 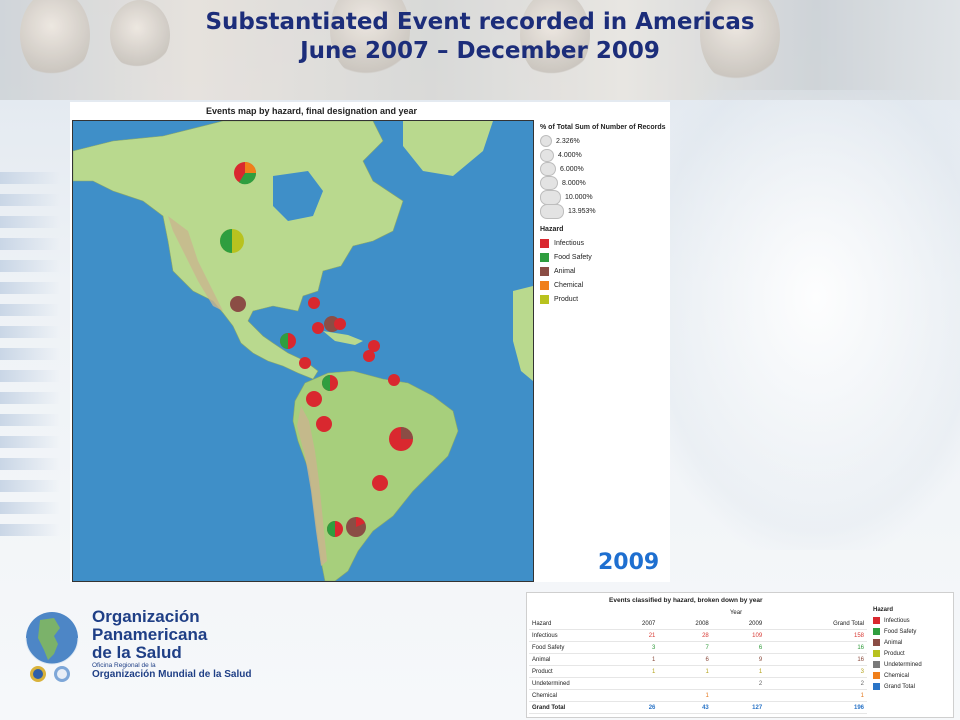 I want to click on table-year-header-row: Year, so click(x=698, y=612).